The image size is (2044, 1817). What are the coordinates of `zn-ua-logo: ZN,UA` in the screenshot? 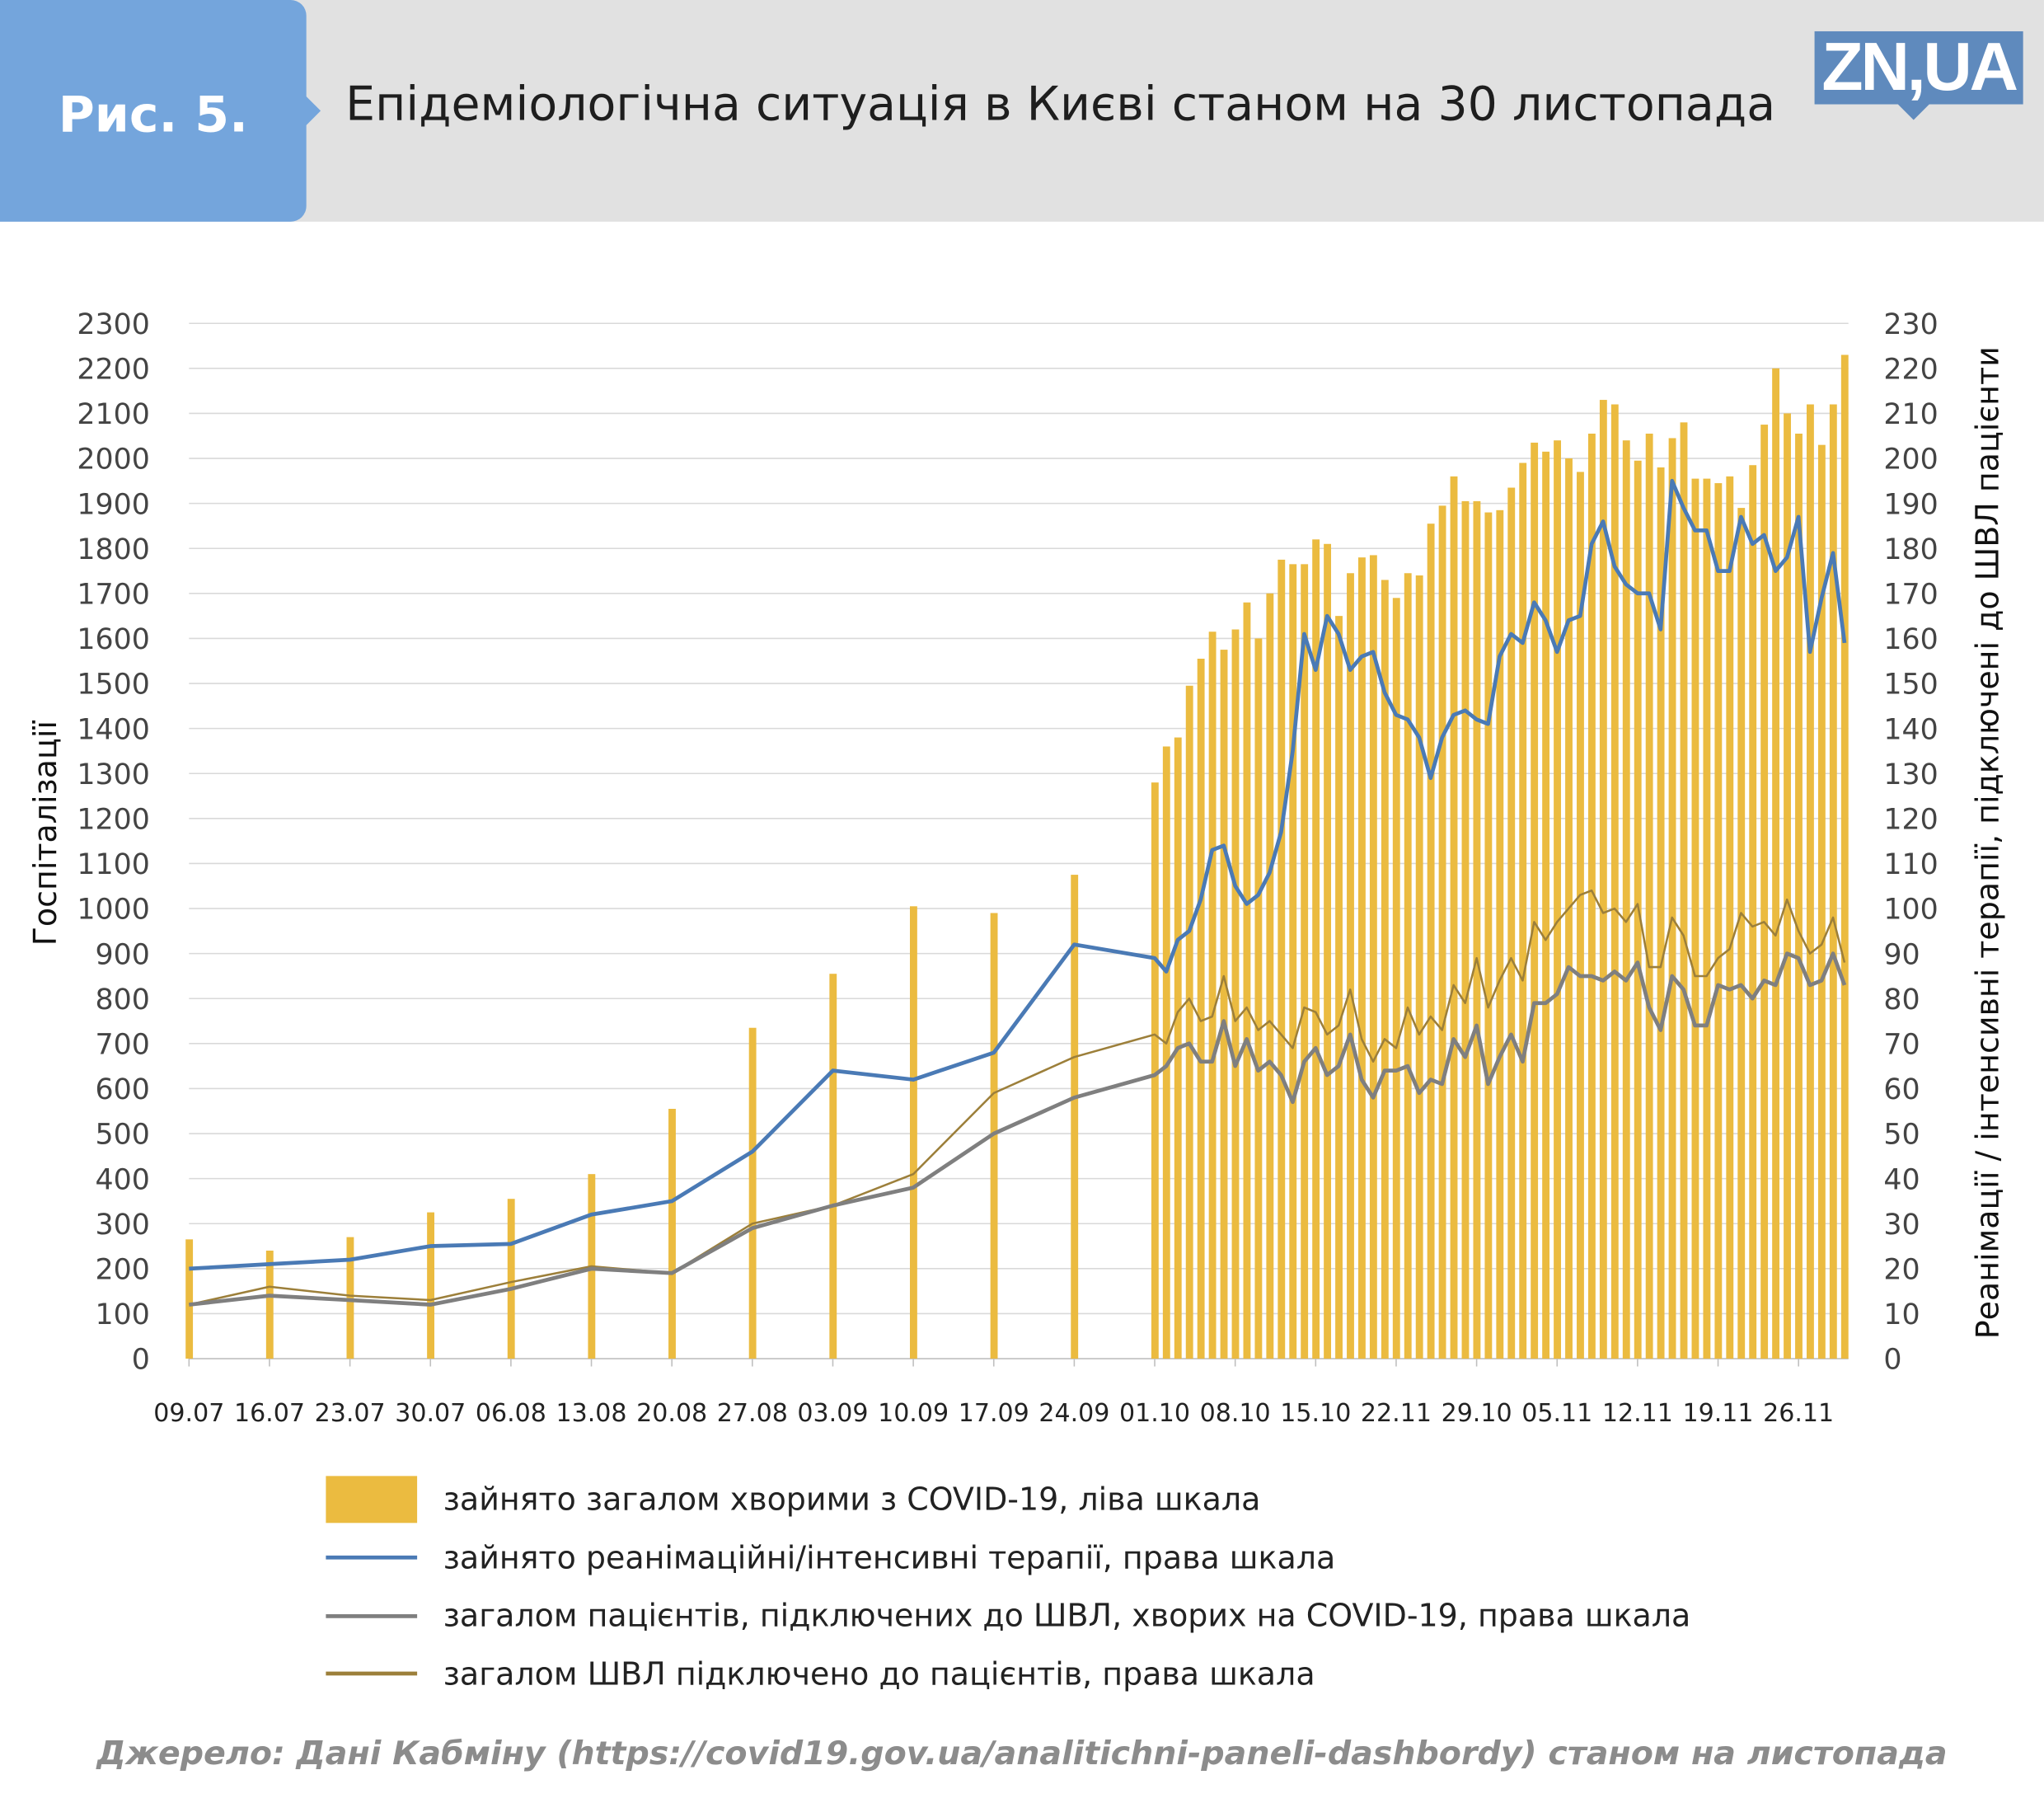 It's located at (1918, 76).